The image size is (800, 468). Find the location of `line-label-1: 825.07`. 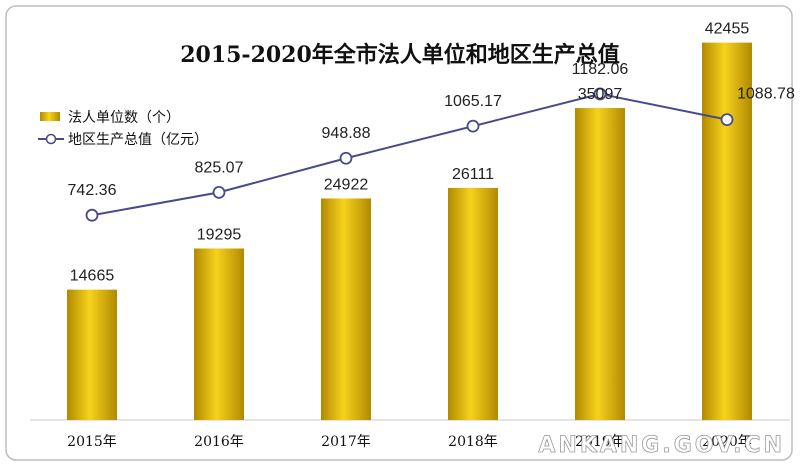

line-label-1: 825.07 is located at coordinates (219, 167).